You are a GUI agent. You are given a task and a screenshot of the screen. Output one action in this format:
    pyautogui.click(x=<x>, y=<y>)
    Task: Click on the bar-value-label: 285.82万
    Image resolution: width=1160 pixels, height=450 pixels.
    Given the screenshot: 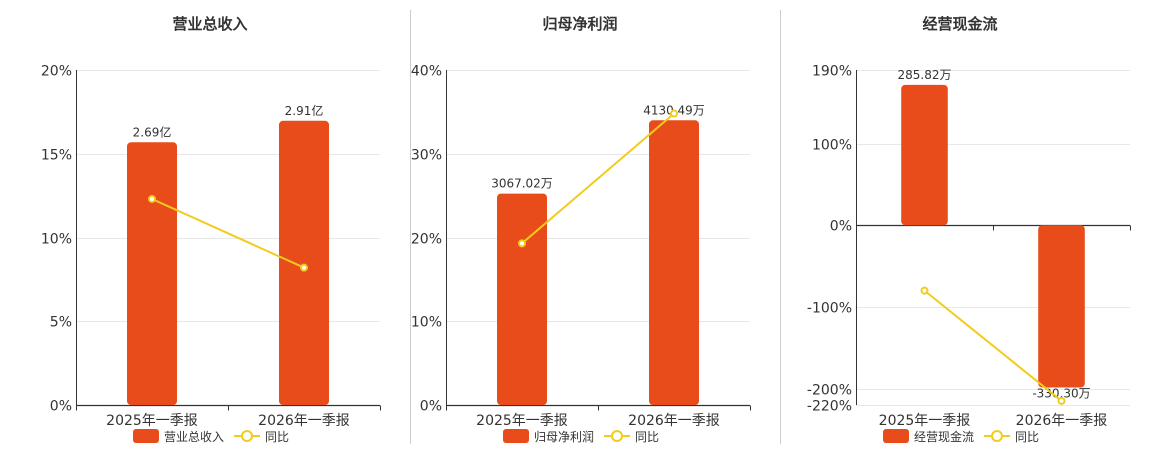 What is the action you would take?
    pyautogui.click(x=925, y=75)
    